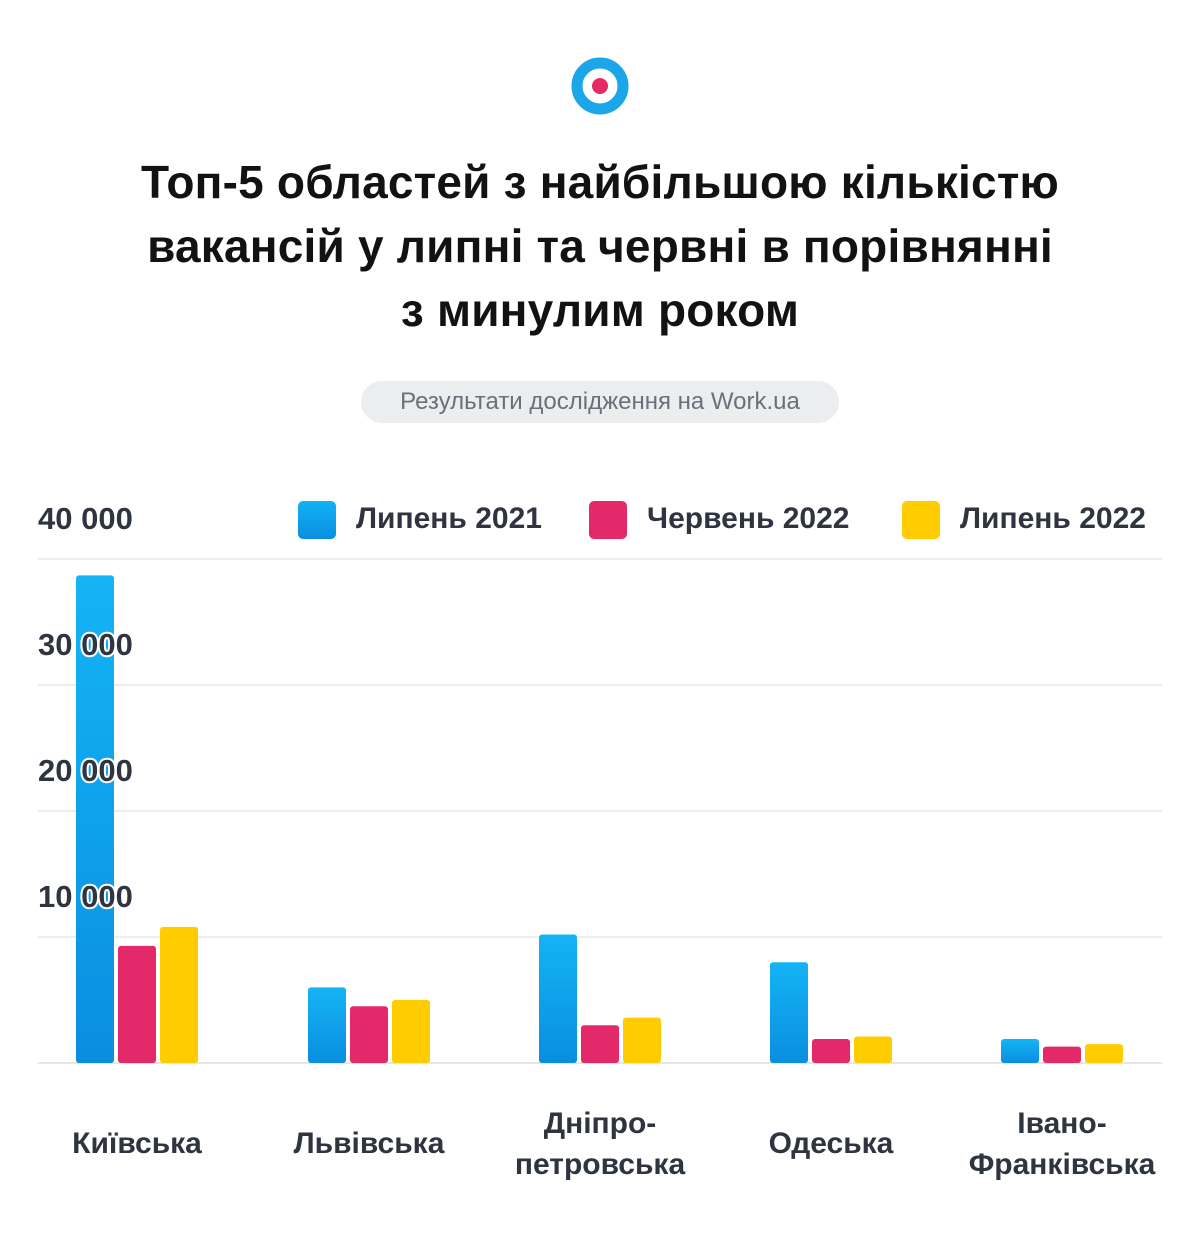 This screenshot has height=1240, width=1200. I want to click on legend-label-june-2022: Червень 2022, so click(748, 518).